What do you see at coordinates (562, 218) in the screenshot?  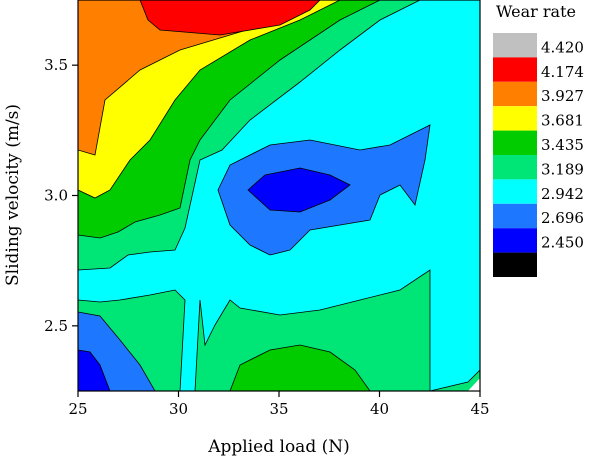 I see `legend-level-label: 2.696` at bounding box center [562, 218].